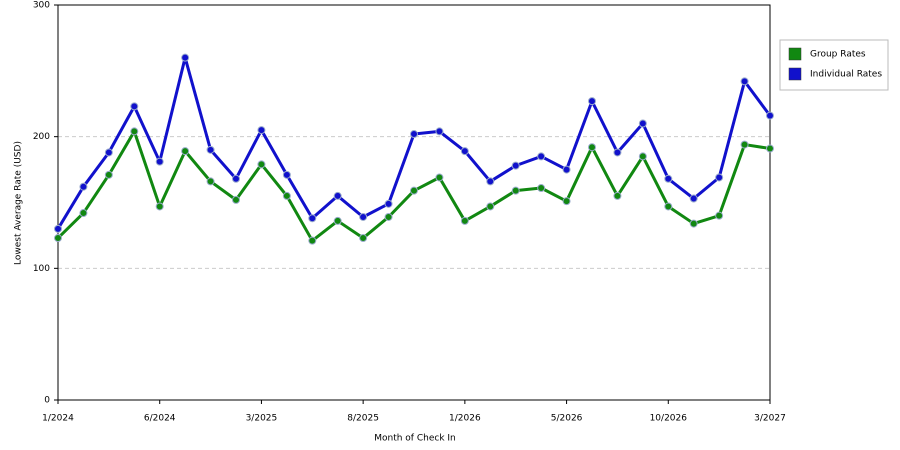 This screenshot has width=900, height=450. Describe the element at coordinates (41, 6) in the screenshot. I see `y-tick-label: 300` at that location.